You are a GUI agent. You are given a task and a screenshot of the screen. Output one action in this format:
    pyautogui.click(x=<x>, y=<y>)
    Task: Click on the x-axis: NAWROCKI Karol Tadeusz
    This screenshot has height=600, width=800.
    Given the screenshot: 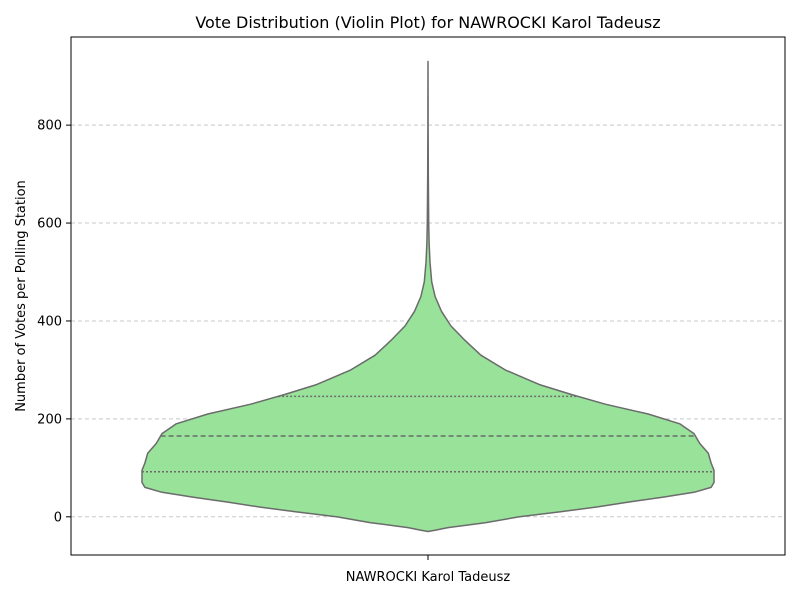 What is the action you would take?
    pyautogui.click(x=428, y=570)
    